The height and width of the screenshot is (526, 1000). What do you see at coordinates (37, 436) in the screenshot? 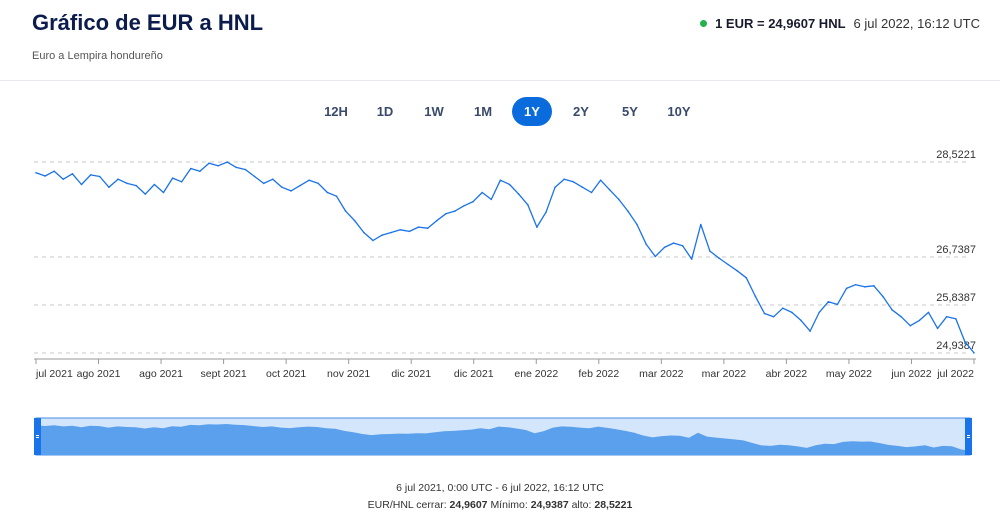
I see `navigator-left-handle` at bounding box center [37, 436].